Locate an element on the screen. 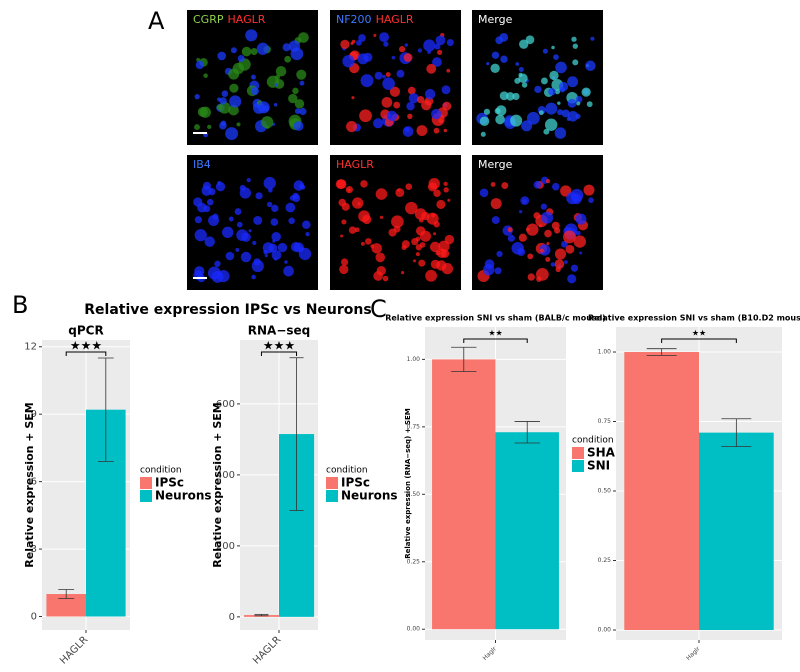 The image size is (800, 672). label-part: IB4 is located at coordinates (202, 164).